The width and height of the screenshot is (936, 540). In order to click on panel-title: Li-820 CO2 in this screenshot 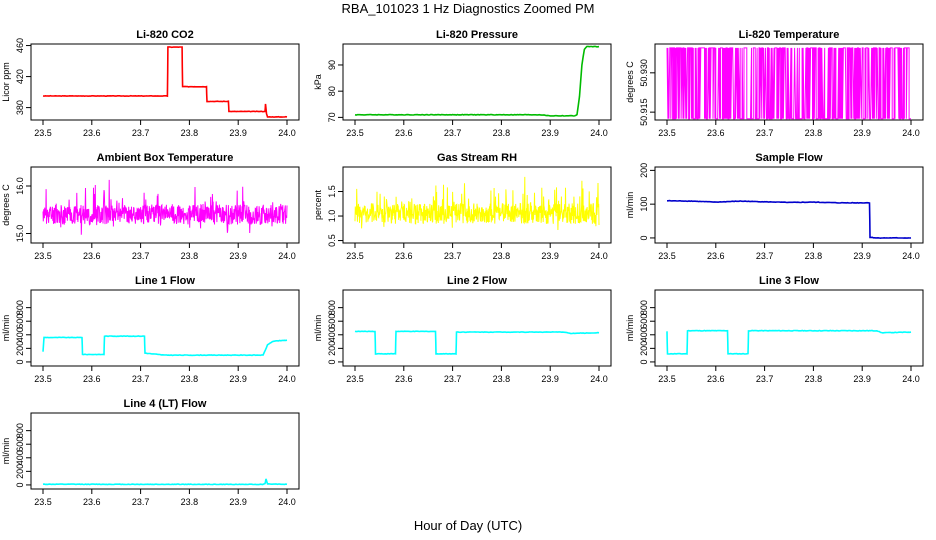, I will do `click(164, 35)`.